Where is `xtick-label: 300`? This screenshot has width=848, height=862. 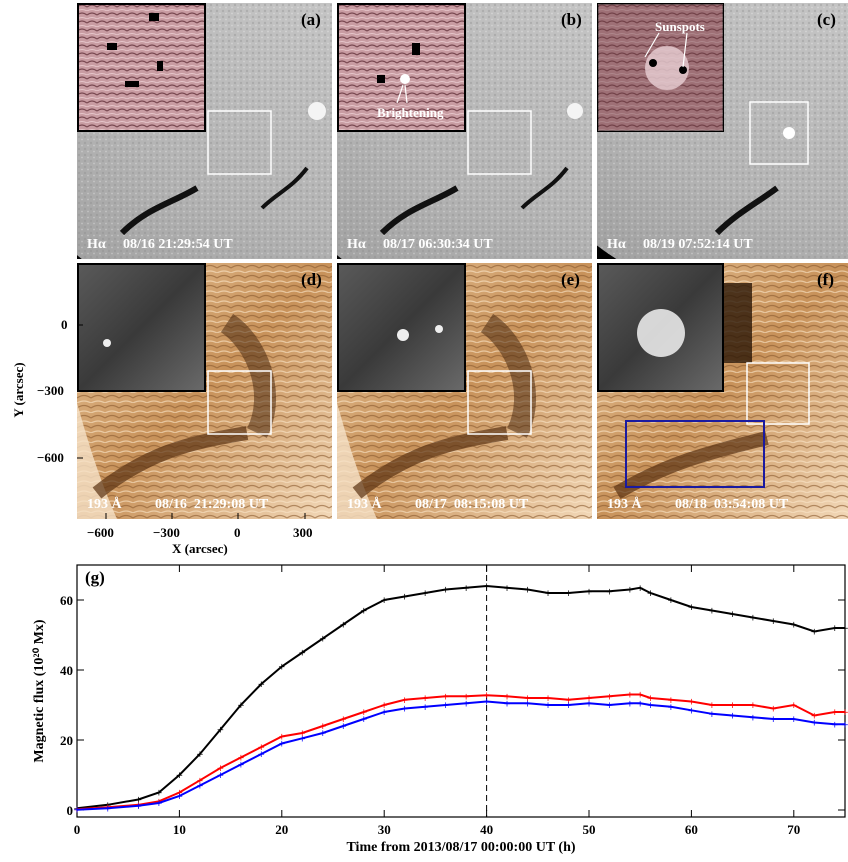 xtick-label: 300 is located at coordinates (303, 532).